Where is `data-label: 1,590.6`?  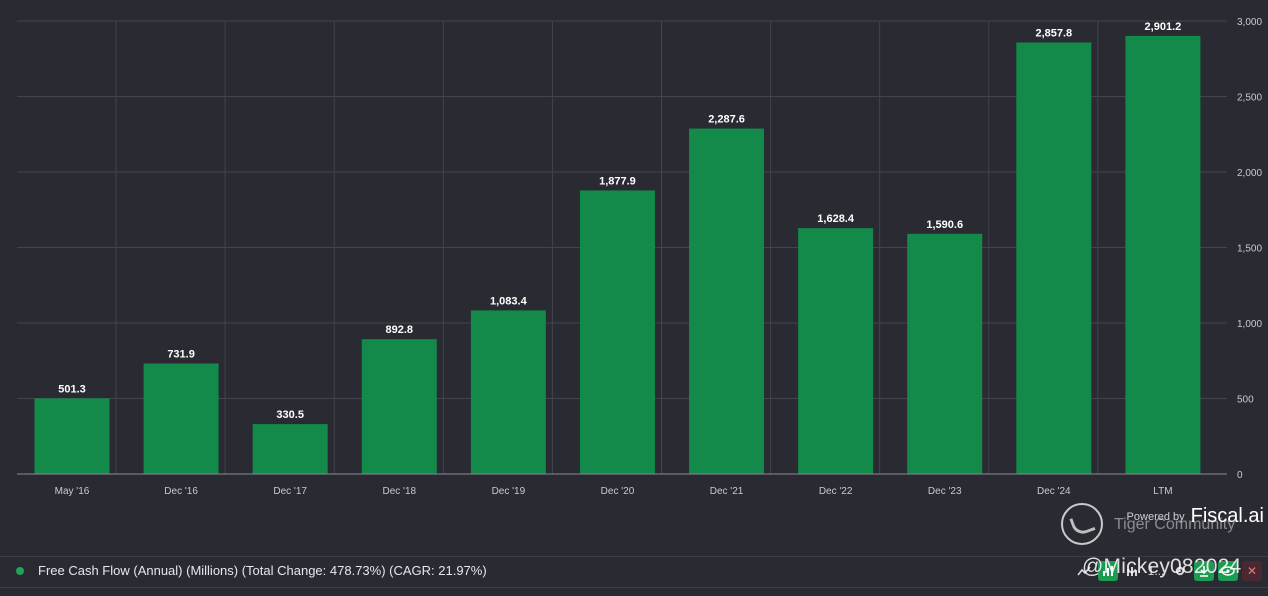
data-label: 1,590.6 is located at coordinates (944, 225).